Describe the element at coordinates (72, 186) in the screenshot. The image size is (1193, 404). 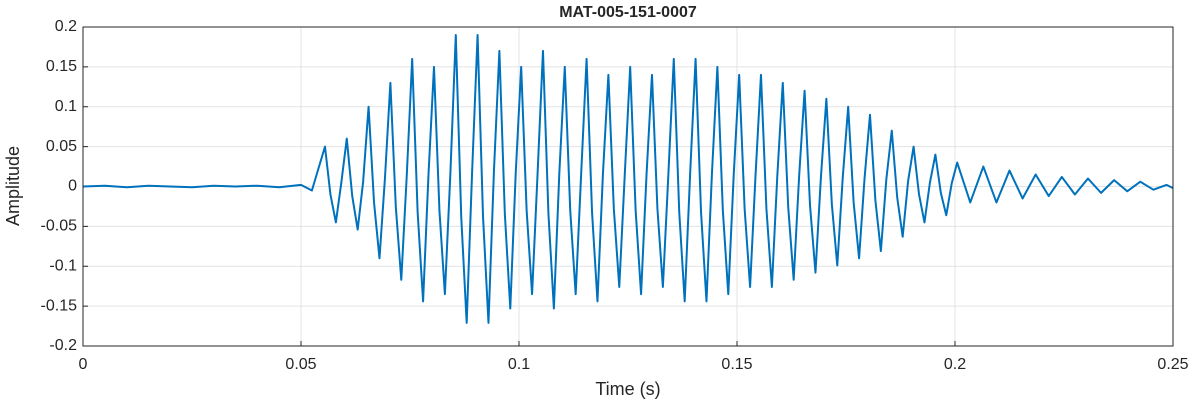
I see `y-tick-label: 0` at that location.